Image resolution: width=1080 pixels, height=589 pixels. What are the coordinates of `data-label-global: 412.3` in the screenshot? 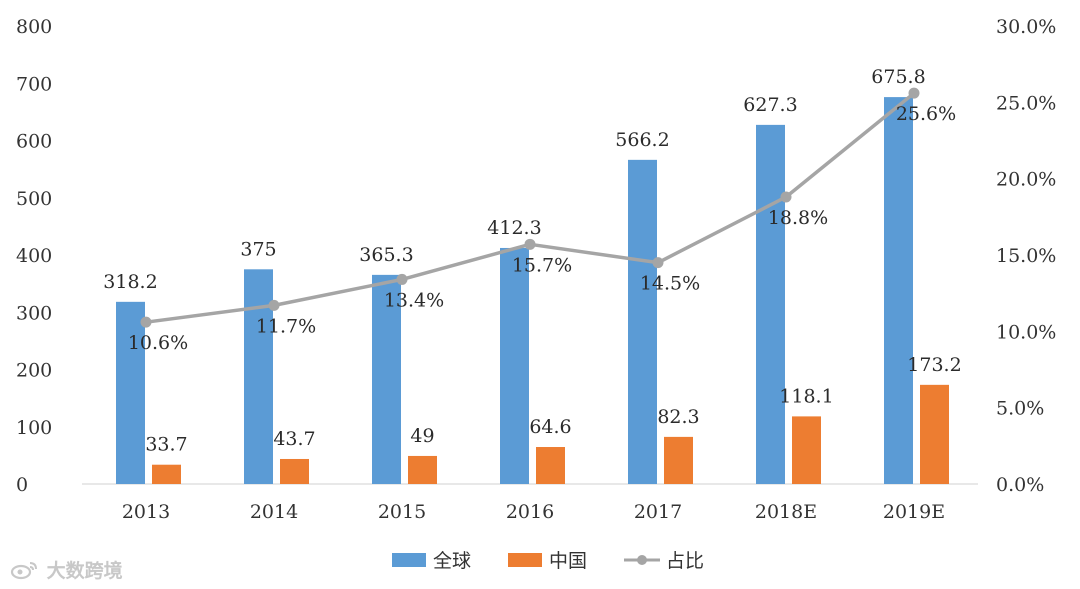 It's located at (514, 228).